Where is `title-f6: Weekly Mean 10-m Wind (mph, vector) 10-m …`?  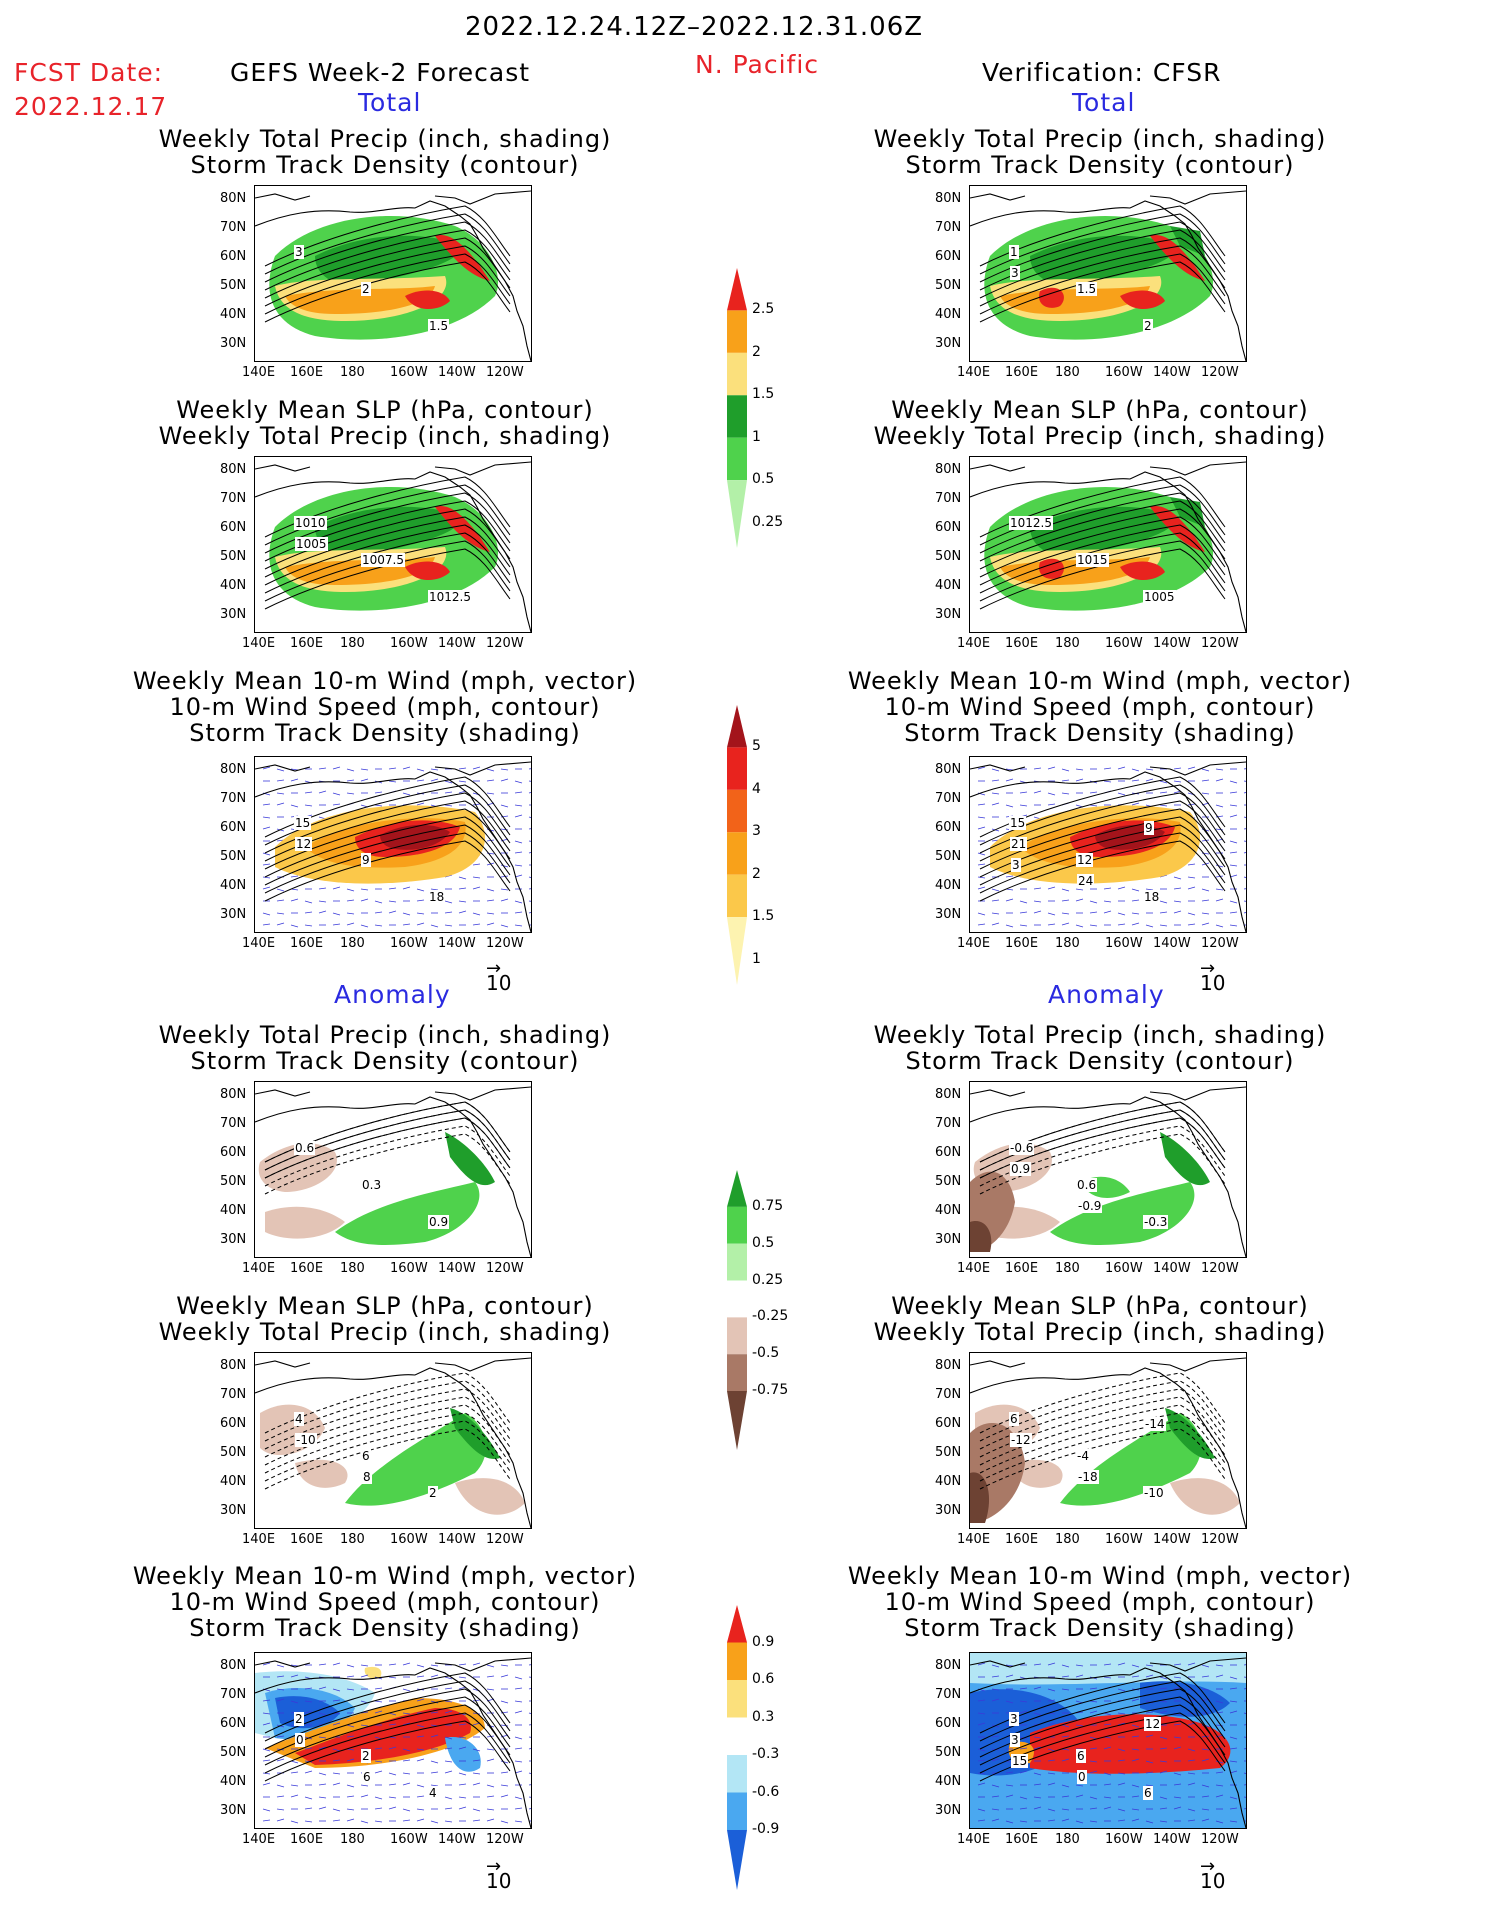
title-f6: Weekly Mean 10-m Wind (mph, vector) 10-m … is located at coordinates (385, 1602).